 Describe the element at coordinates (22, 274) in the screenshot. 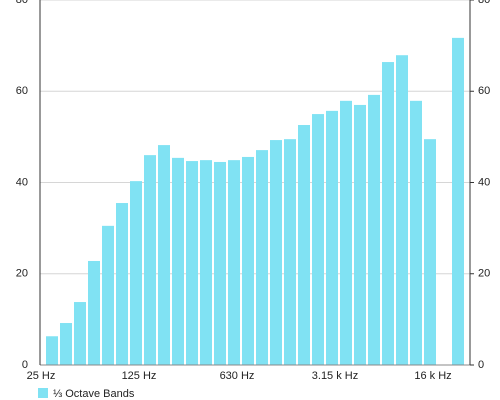

I see `y-tick-label: 20` at that location.